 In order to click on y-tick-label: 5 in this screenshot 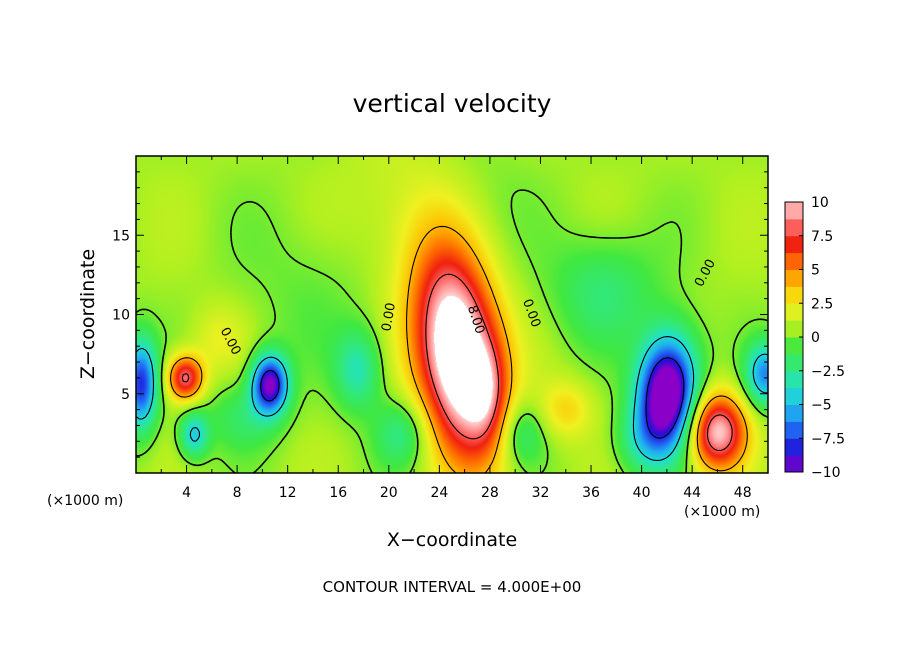, I will do `click(125, 395)`.